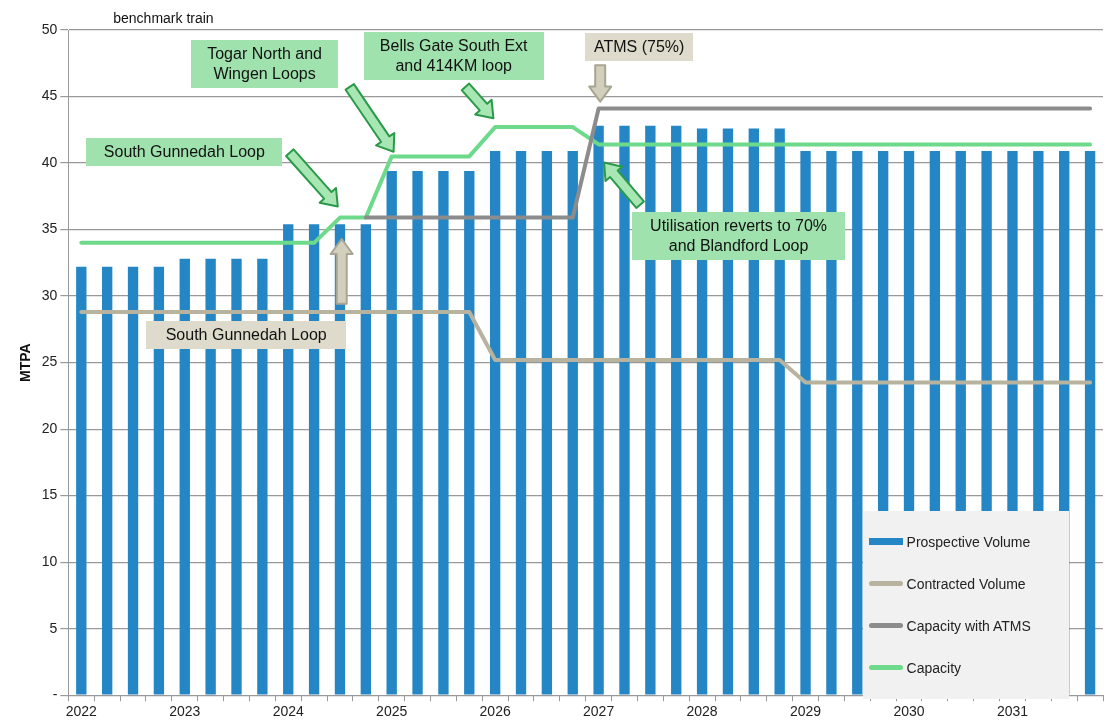 This screenshot has width=1107, height=724. Describe the element at coordinates (49, 427) in the screenshot. I see `y-tick-label: 20` at that location.